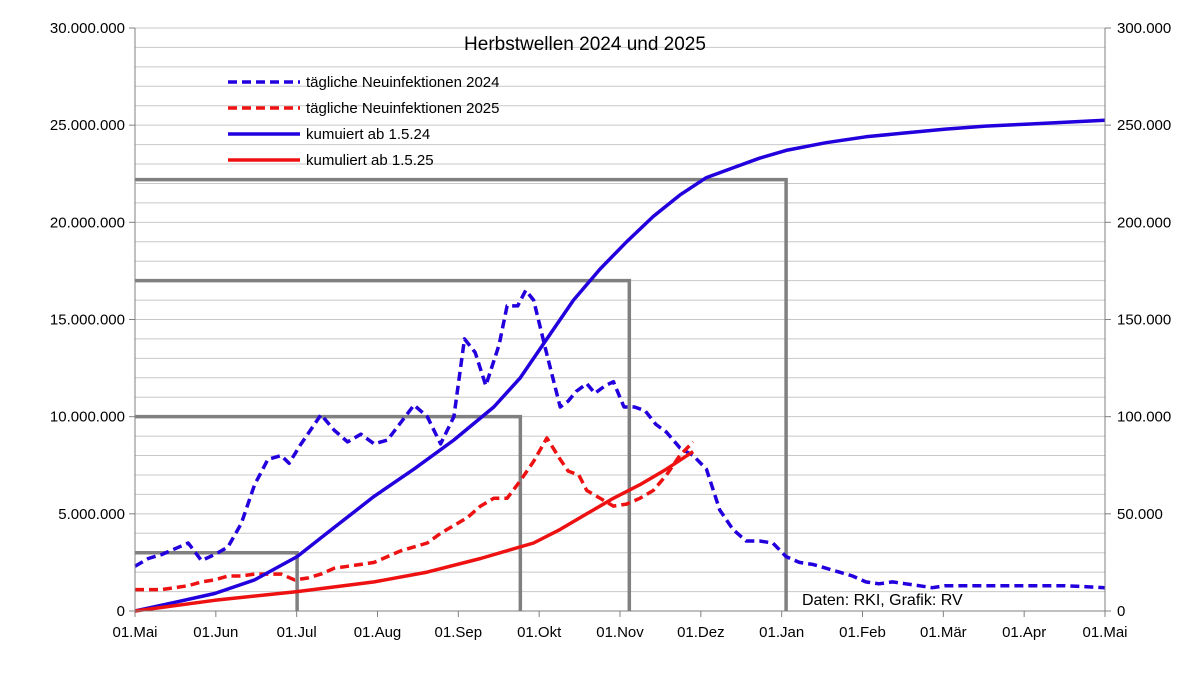  I want to click on data-source-note: Daten: RKI, Grafik: RV, so click(882, 600).